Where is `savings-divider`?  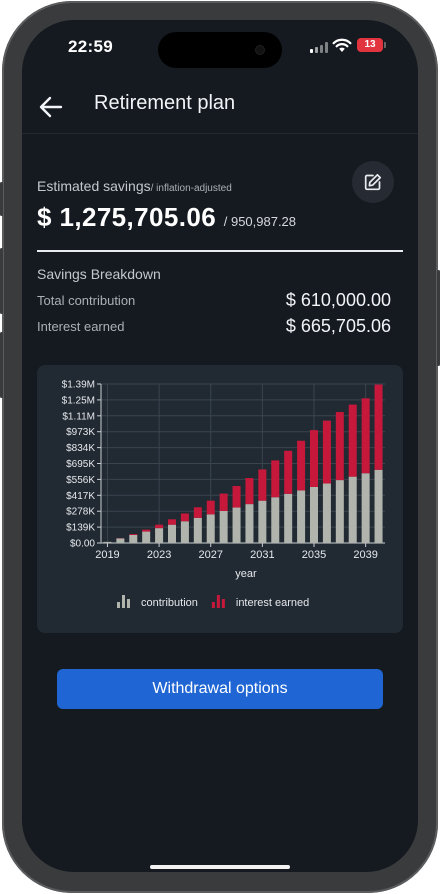
savings-divider is located at coordinates (220, 251).